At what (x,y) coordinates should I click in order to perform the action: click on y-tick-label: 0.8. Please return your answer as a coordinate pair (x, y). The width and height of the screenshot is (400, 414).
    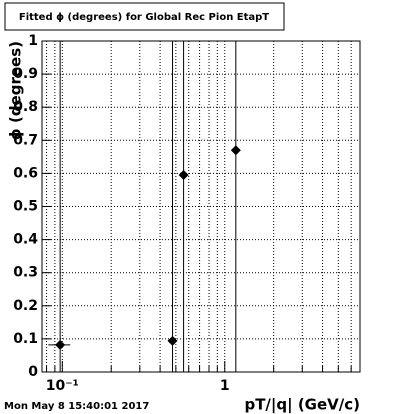
    Looking at the image, I should click on (25, 107).